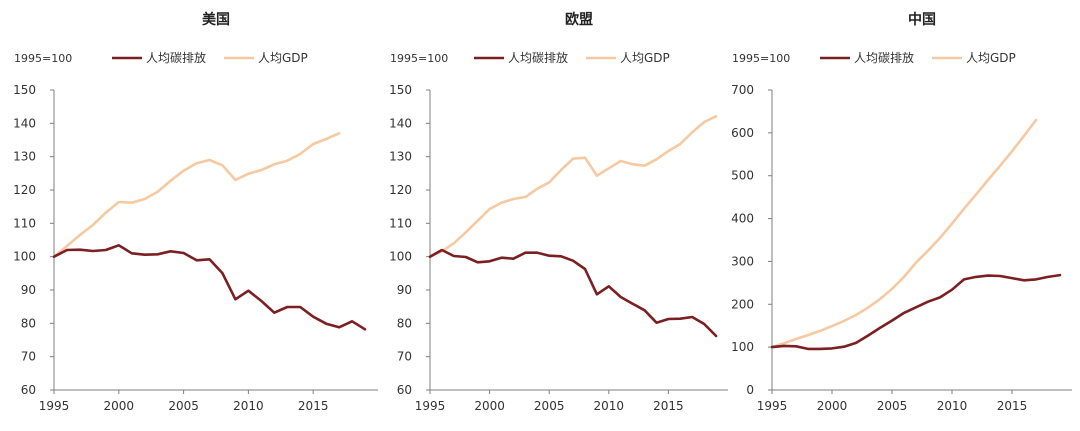 The width and height of the screenshot is (1080, 431). I want to click on y-tick-label: 600, so click(742, 133).